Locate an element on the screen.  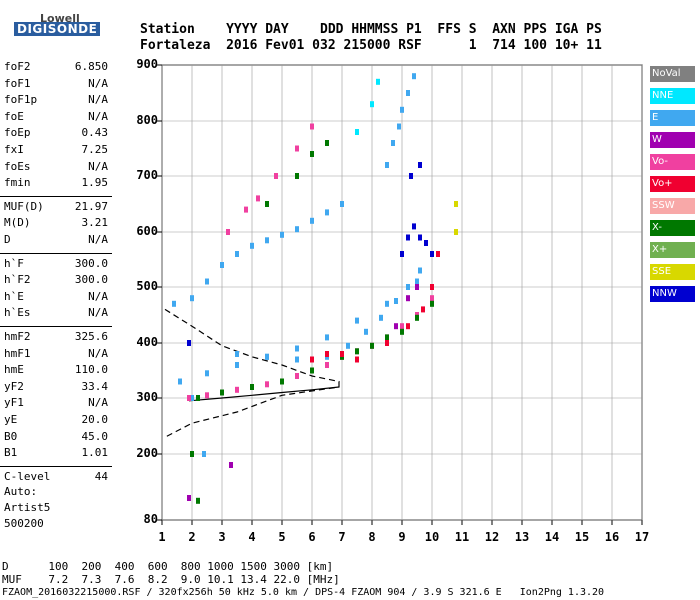
x-tick-label: 17 is located at coordinates (642, 537).